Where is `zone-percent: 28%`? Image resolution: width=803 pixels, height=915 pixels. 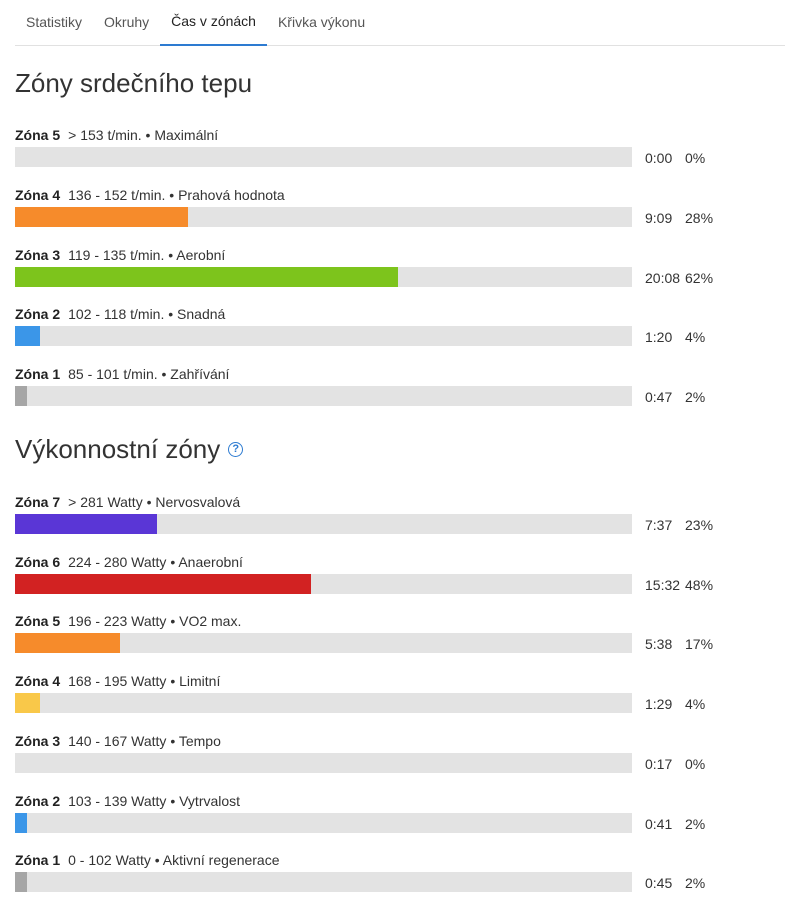 zone-percent: 28% is located at coordinates (699, 217).